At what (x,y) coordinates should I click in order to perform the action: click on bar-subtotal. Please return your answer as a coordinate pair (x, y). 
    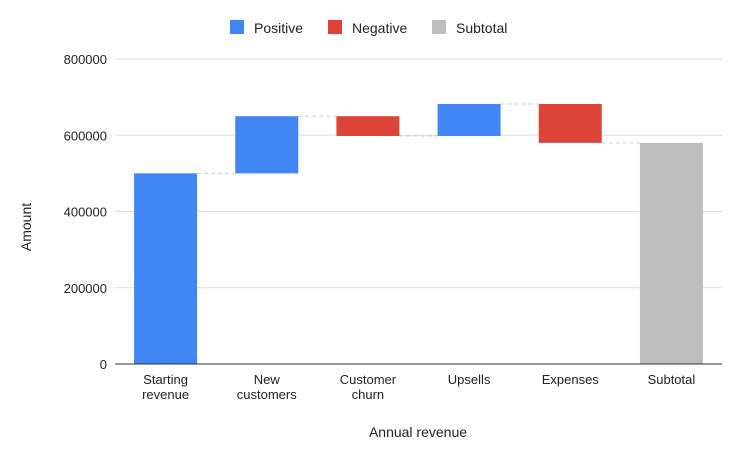
    Looking at the image, I should click on (671, 253).